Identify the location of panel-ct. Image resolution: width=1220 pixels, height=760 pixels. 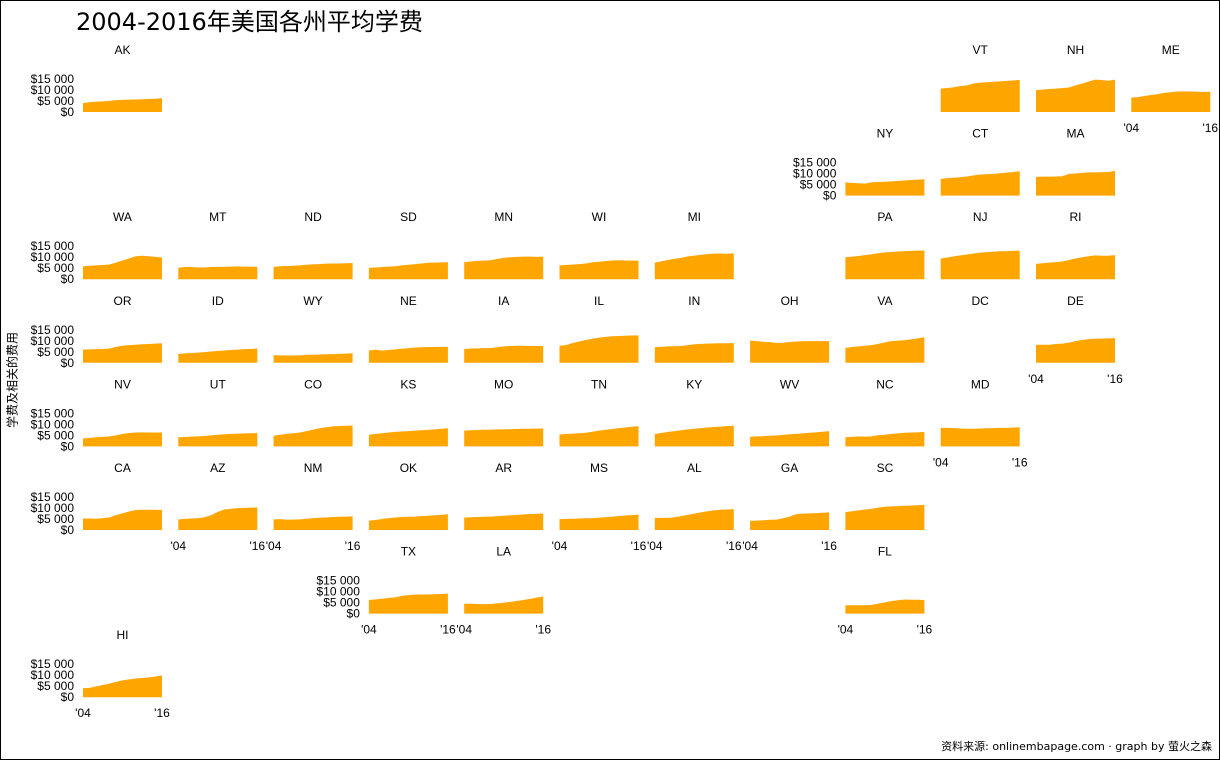
(980, 183).